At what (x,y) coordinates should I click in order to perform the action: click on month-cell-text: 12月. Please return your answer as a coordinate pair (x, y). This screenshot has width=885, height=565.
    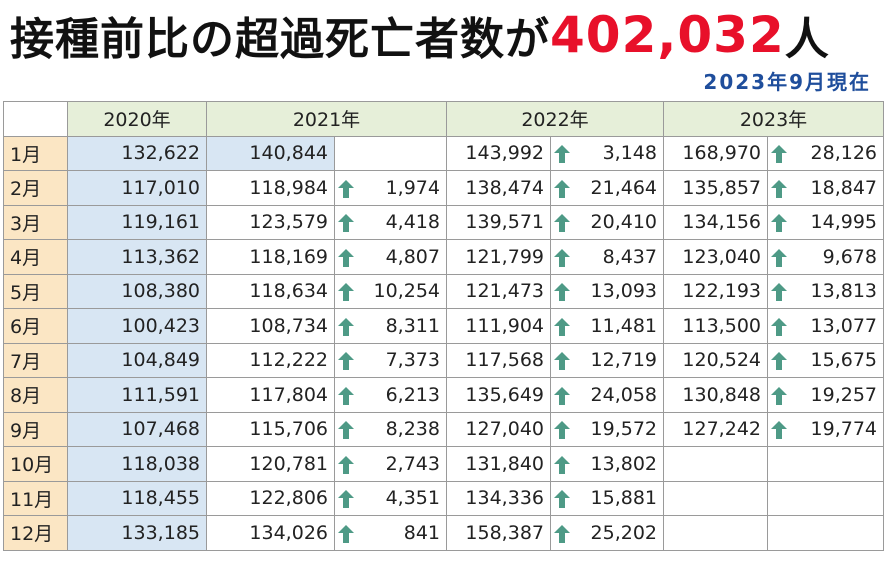
    Looking at the image, I should click on (32, 534).